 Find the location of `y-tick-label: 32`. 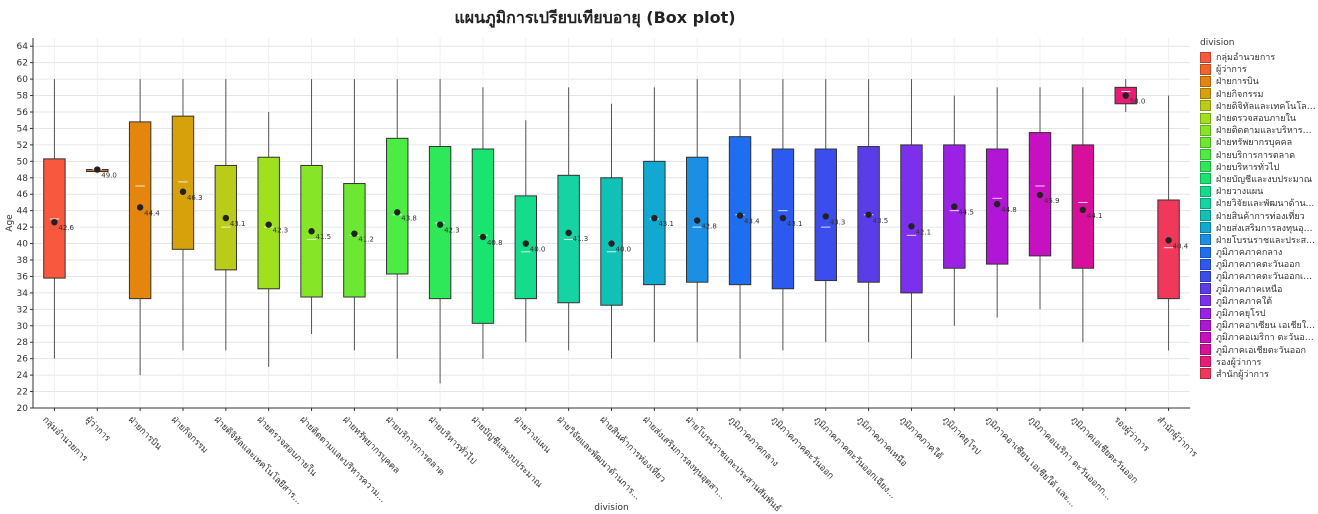

y-tick-label: 32 is located at coordinates (22, 310).